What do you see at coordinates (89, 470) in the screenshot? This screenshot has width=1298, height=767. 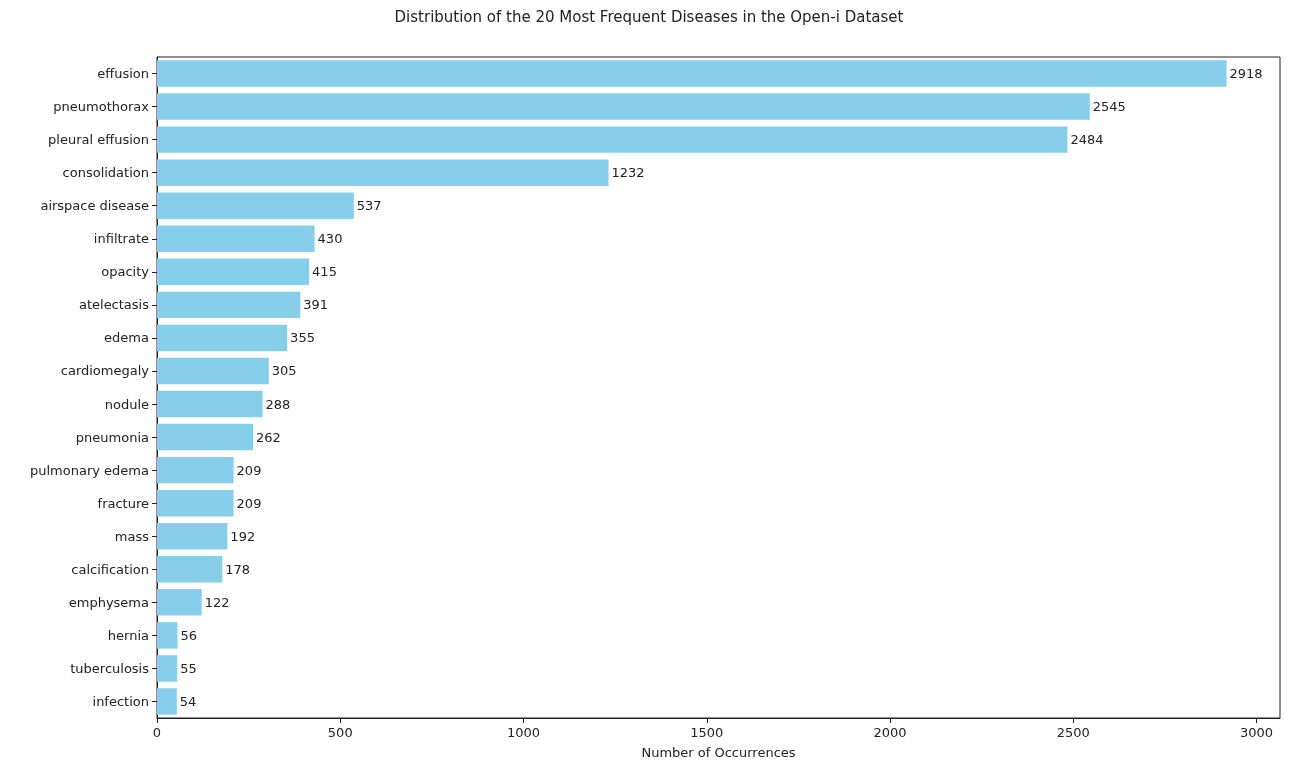 I see `y-tick-label: pulmonary edema` at bounding box center [89, 470].